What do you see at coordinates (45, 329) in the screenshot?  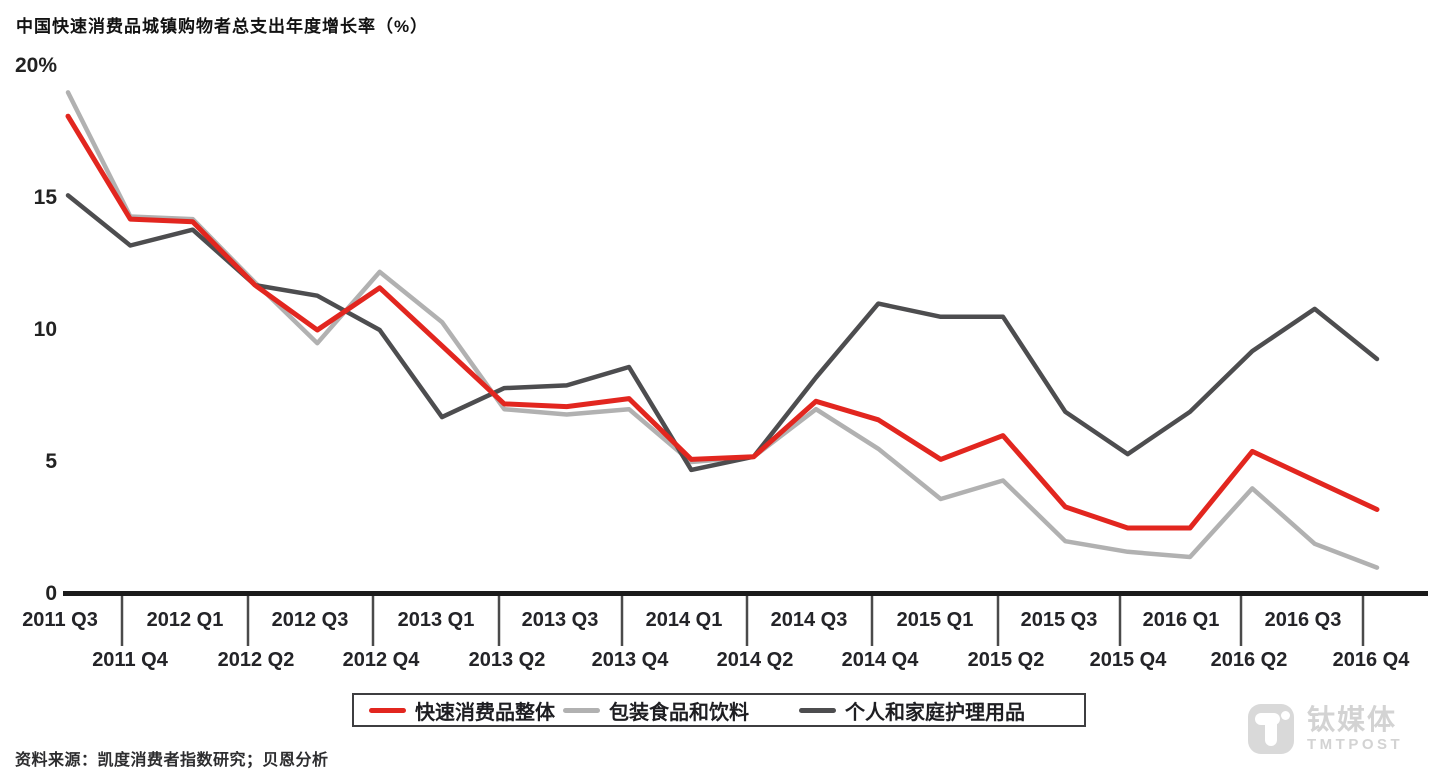 I see `y-axis-label: 10` at bounding box center [45, 329].